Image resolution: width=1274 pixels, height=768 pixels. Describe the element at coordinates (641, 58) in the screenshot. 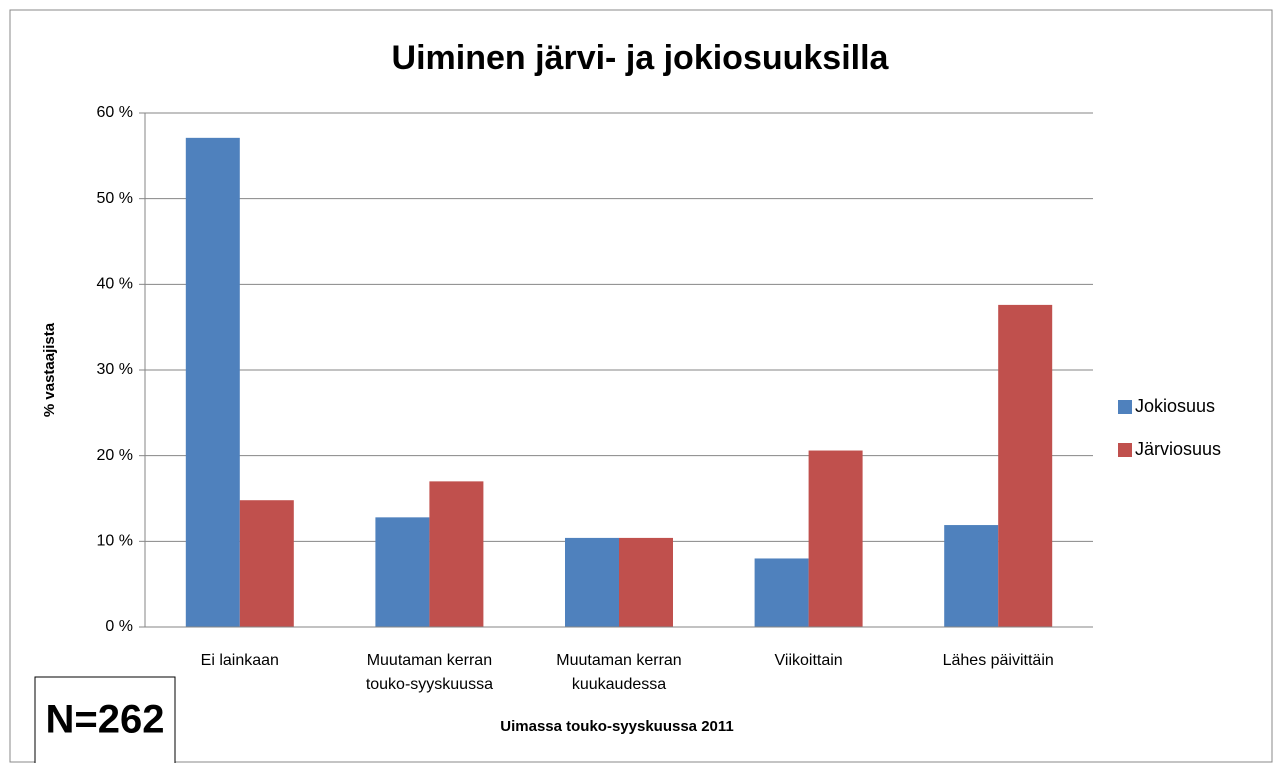

I see `chart-title: Uiminen järvi- ja jokiosuuksilla` at that location.